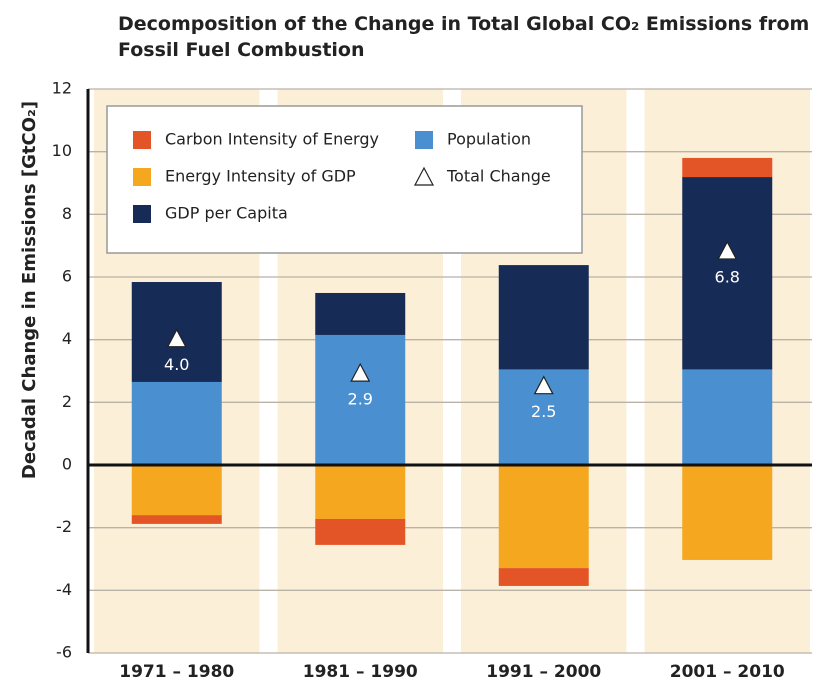  Describe the element at coordinates (176, 364) in the screenshot. I see `value-label: 4.0` at that location.